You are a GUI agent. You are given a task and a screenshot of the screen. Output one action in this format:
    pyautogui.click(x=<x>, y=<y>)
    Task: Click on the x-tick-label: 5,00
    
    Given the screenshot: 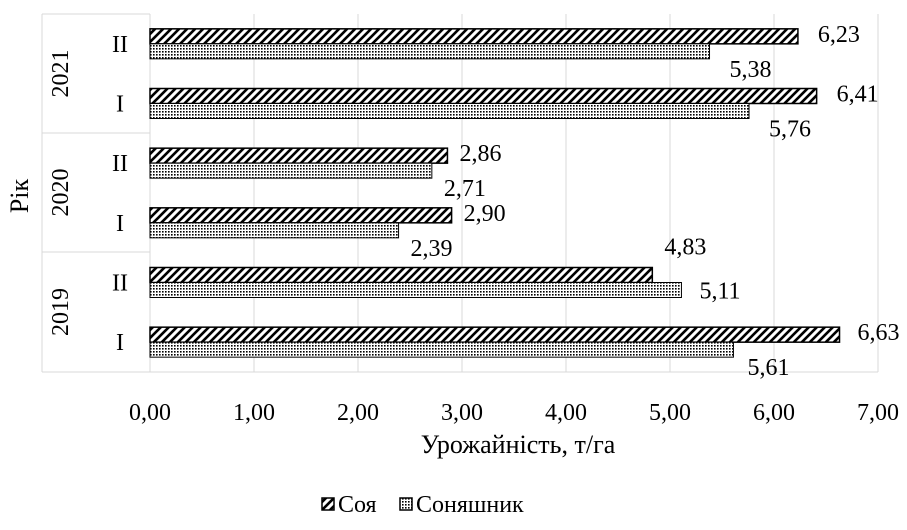 What is the action you would take?
    pyautogui.click(x=670, y=413)
    